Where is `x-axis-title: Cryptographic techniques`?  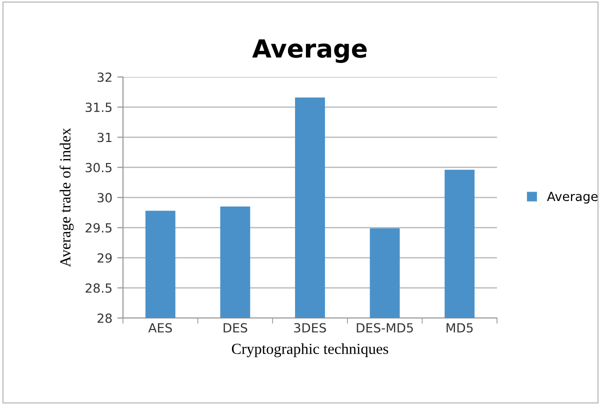 x-axis-title: Cryptographic techniques is located at coordinates (310, 350).